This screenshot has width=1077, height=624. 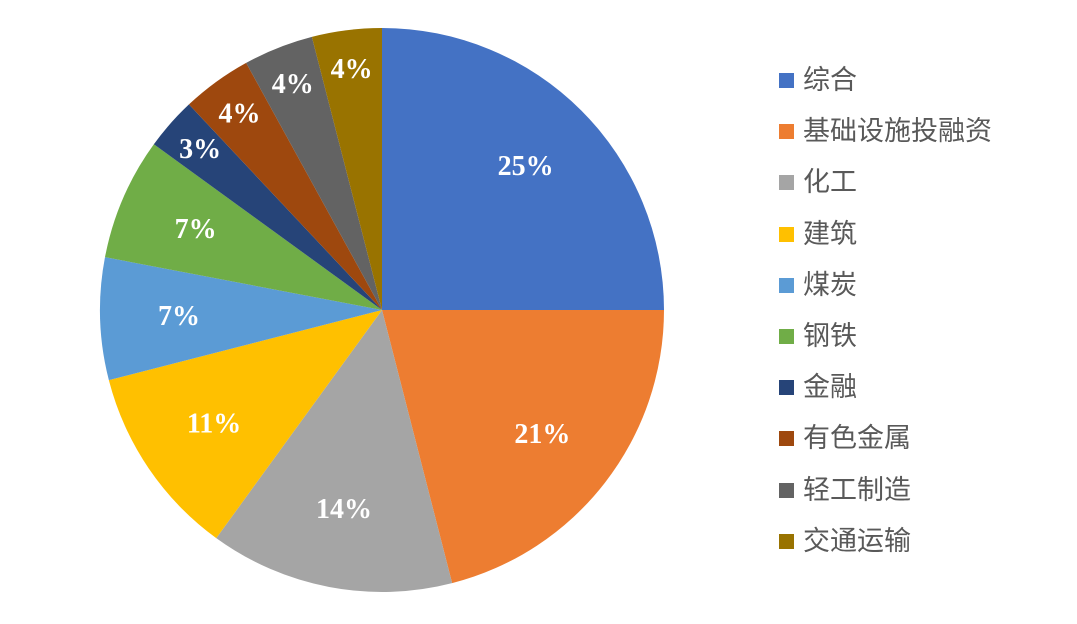 I want to click on legend-item: 钢铁, so click(x=885, y=336).